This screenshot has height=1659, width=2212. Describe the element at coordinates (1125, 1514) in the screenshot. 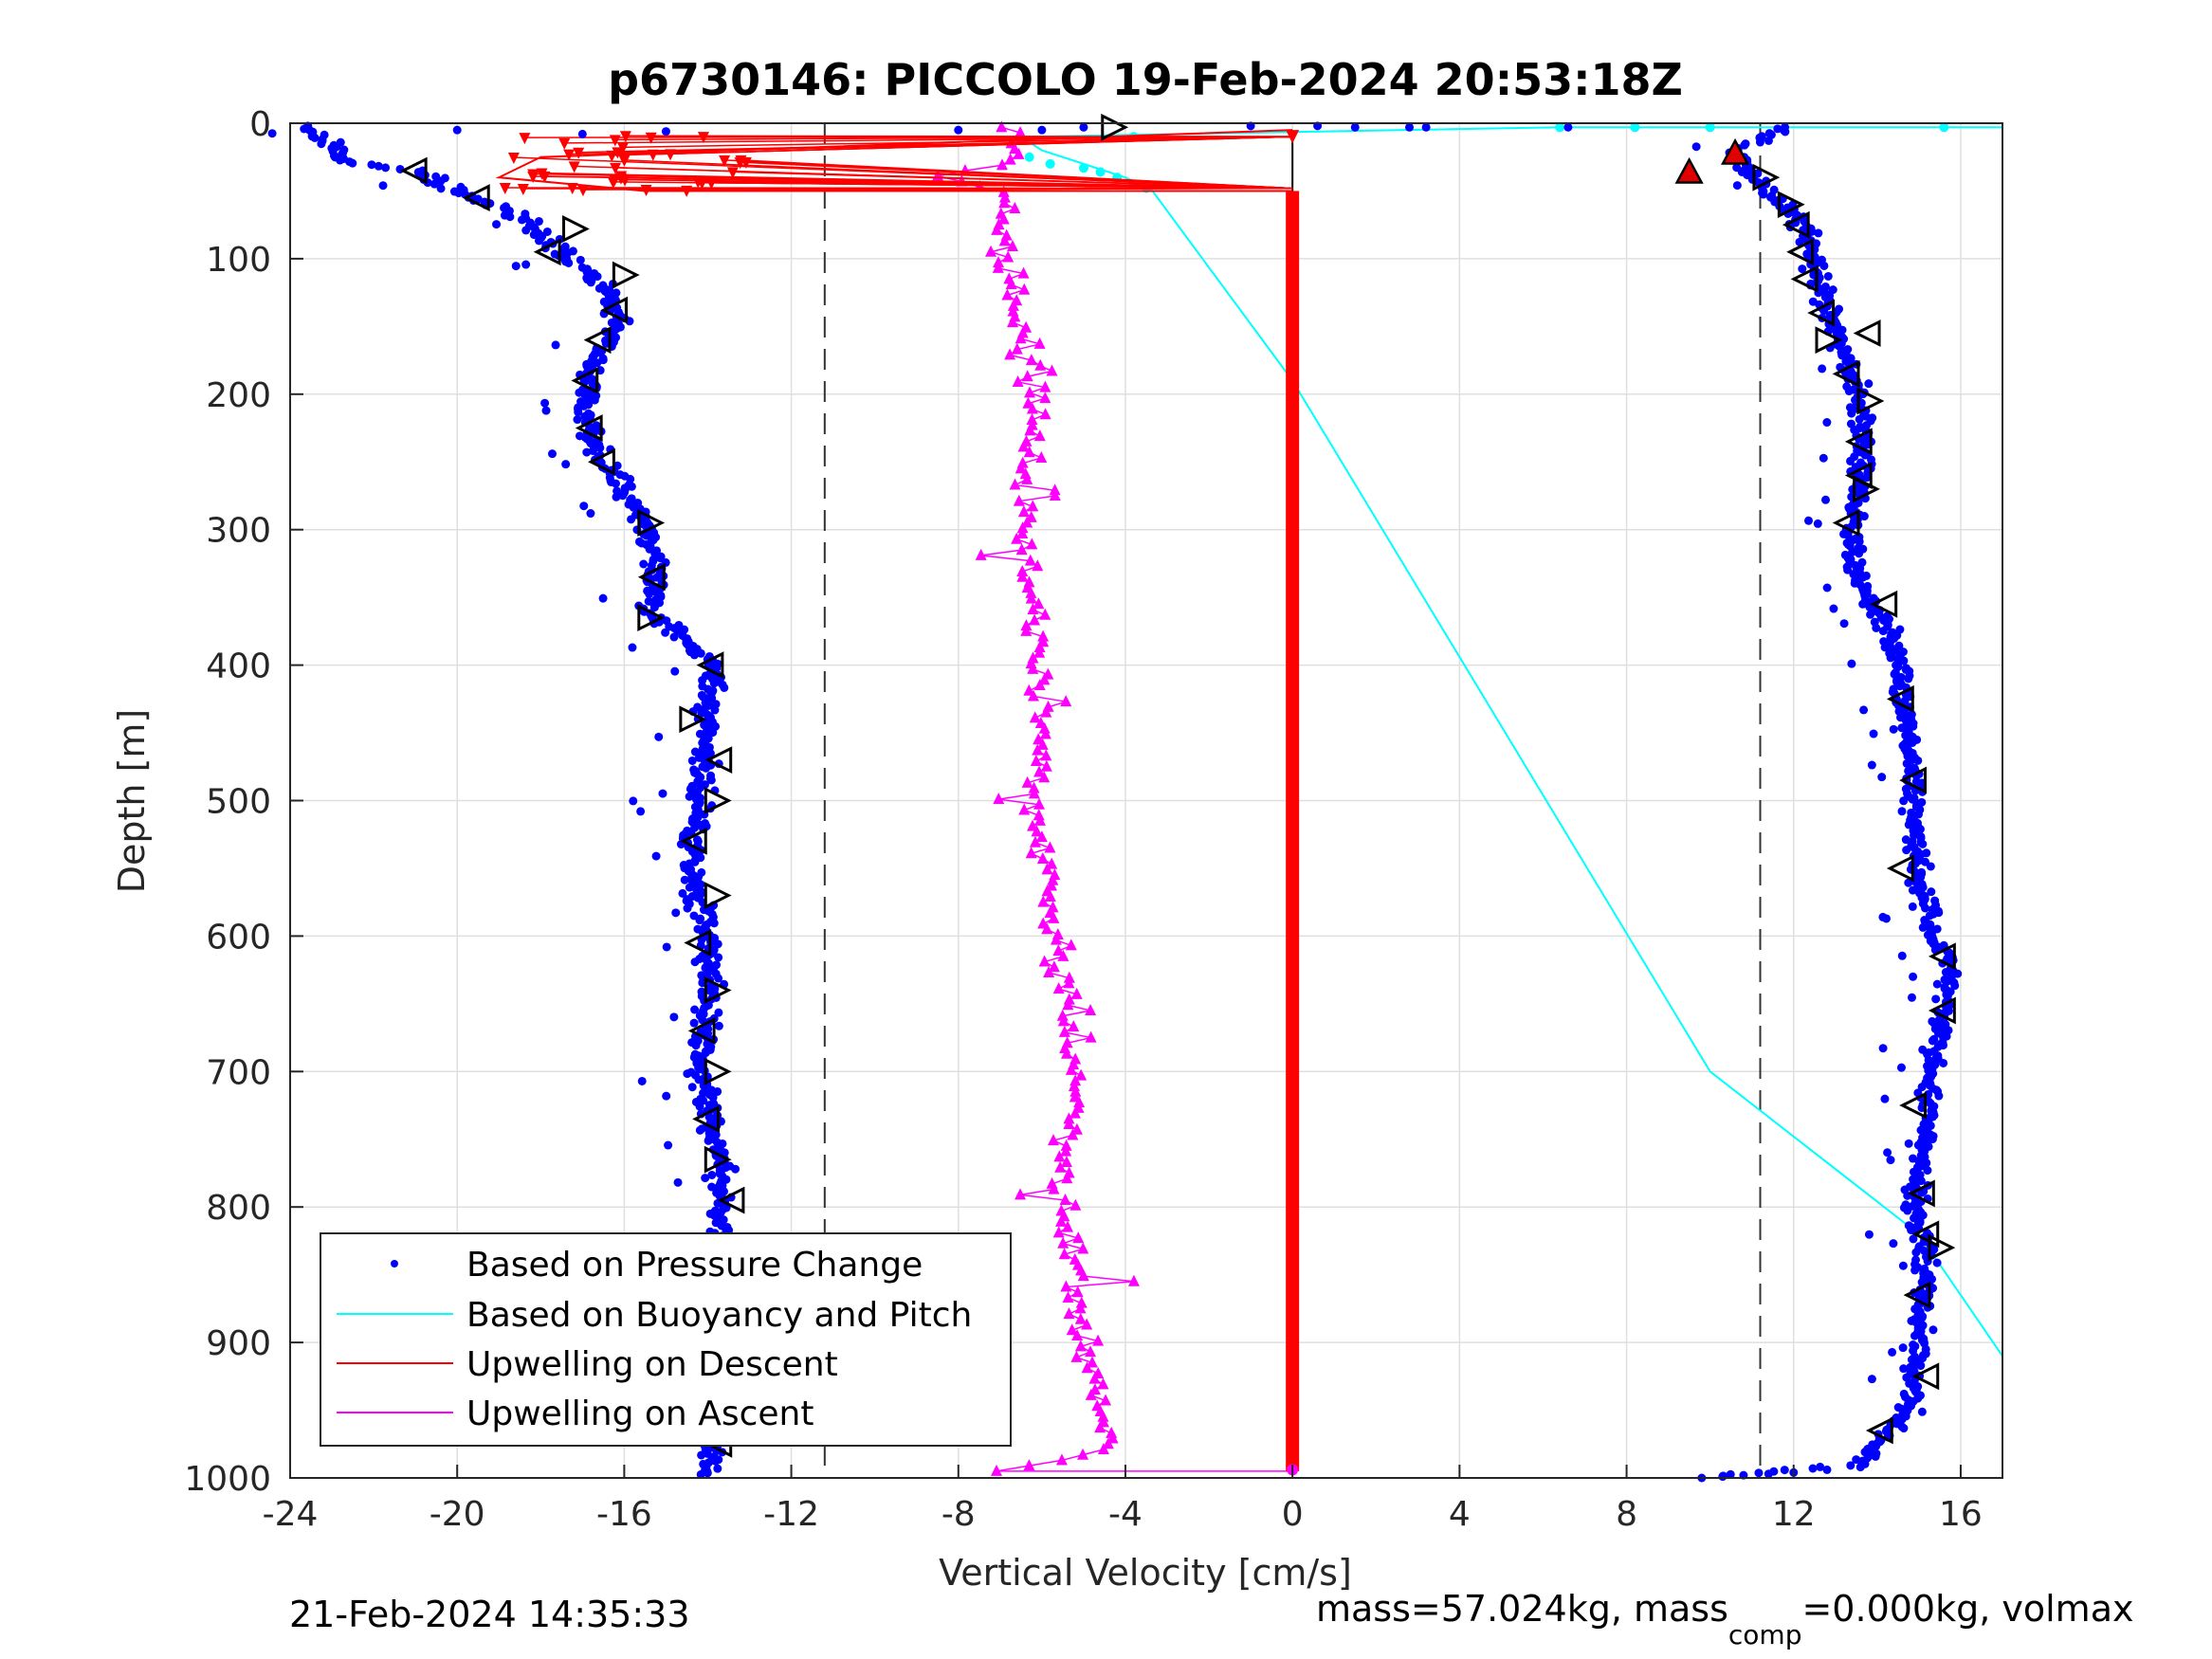

I see `x-tick-label: -4` at that location.